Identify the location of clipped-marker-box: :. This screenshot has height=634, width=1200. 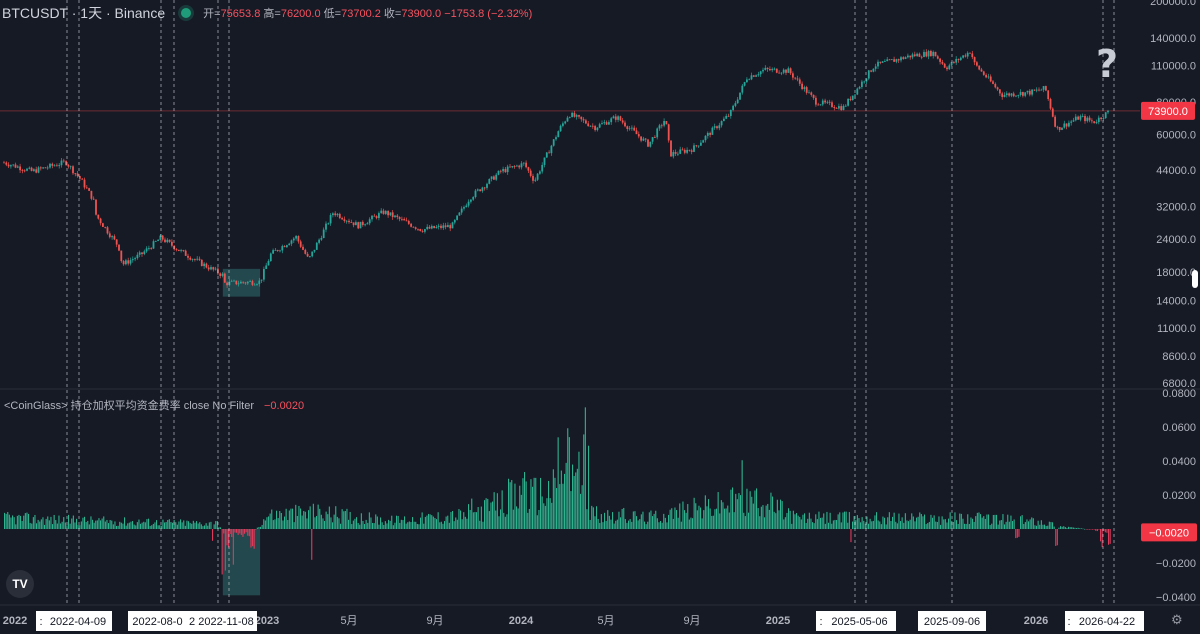
(1069, 621).